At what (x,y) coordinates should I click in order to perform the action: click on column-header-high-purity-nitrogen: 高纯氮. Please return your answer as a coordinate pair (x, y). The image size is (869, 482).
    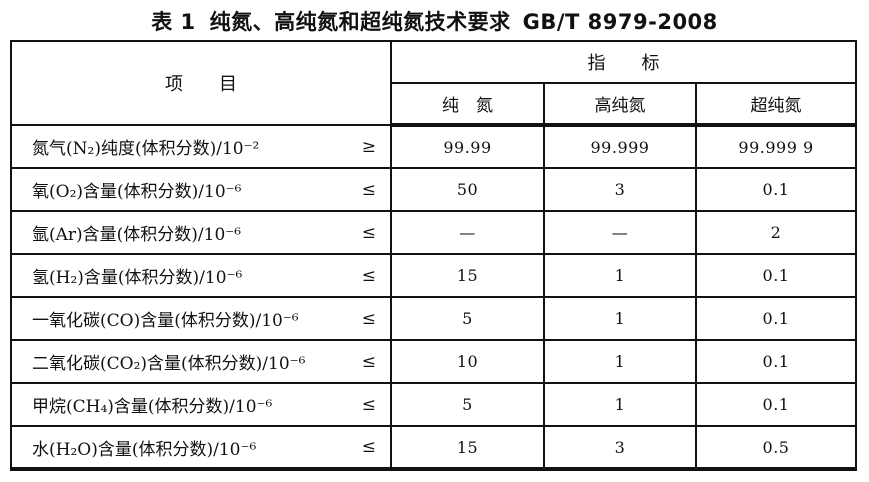
    Looking at the image, I should click on (620, 104).